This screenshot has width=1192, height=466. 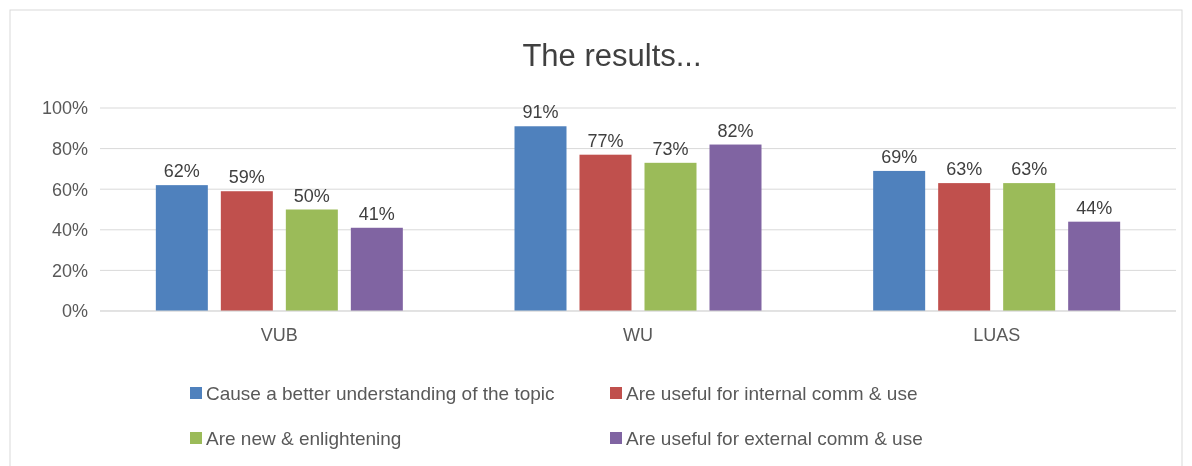 I want to click on y-tick-label: 80%, so click(x=69, y=148).